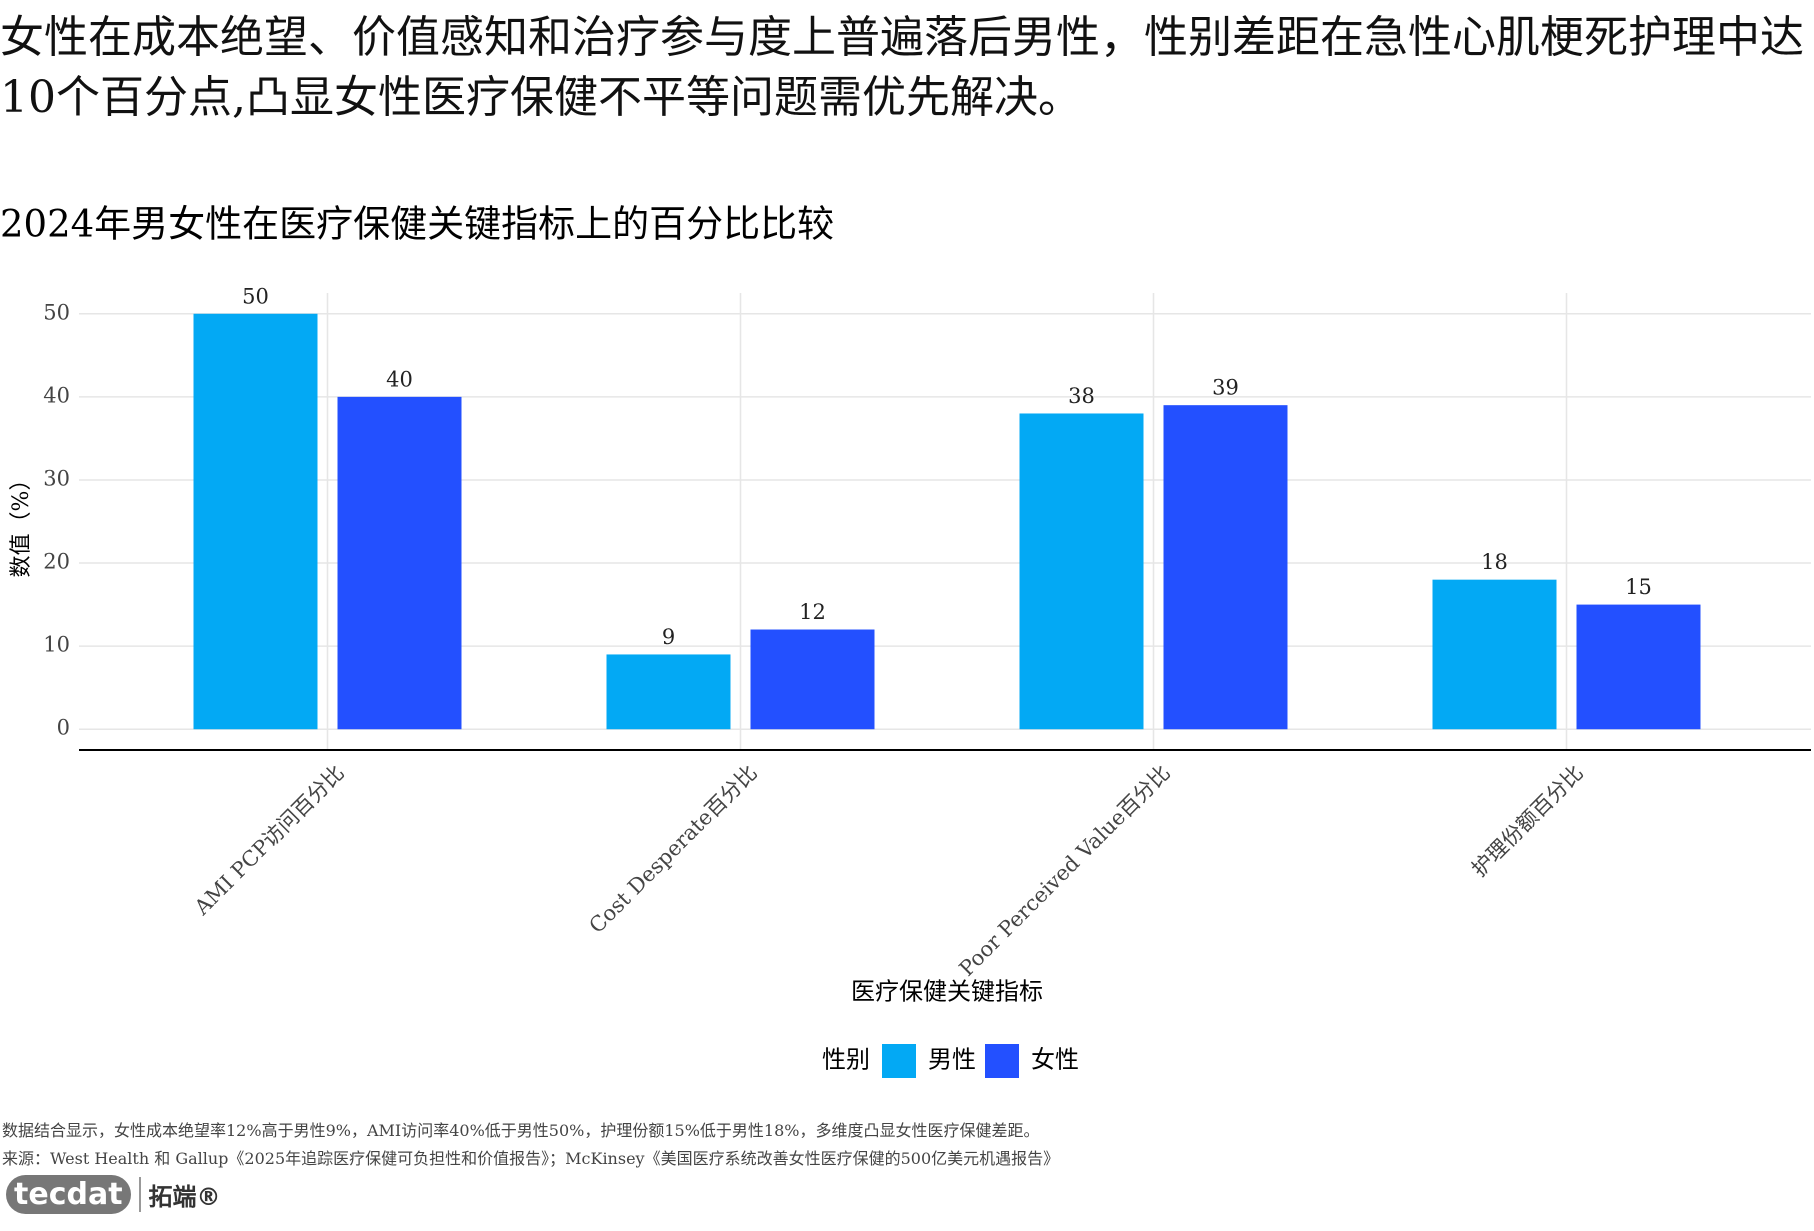 The height and width of the screenshot is (1231, 1814). What do you see at coordinates (255, 296) in the screenshot?
I see `value-label: 50` at bounding box center [255, 296].